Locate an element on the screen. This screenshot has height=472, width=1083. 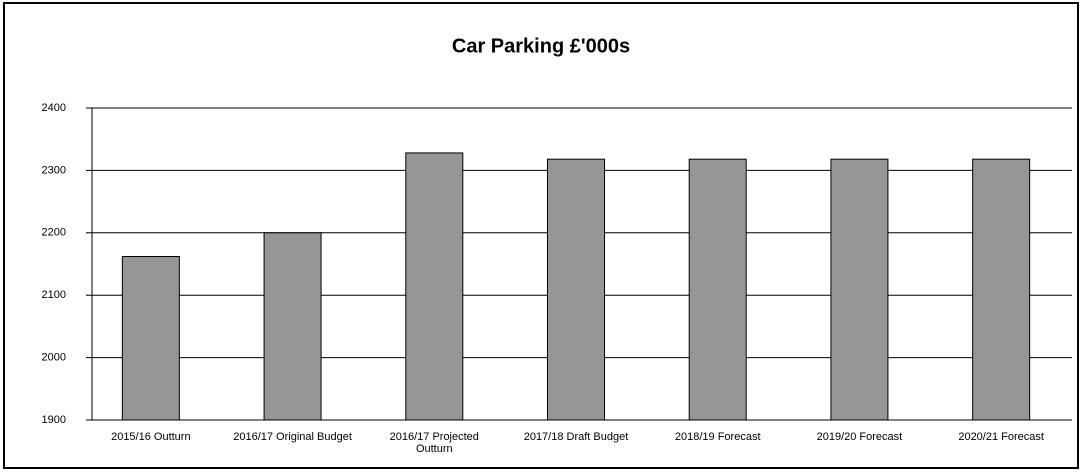
y-tick-label: 2000 is located at coordinates (54, 358).